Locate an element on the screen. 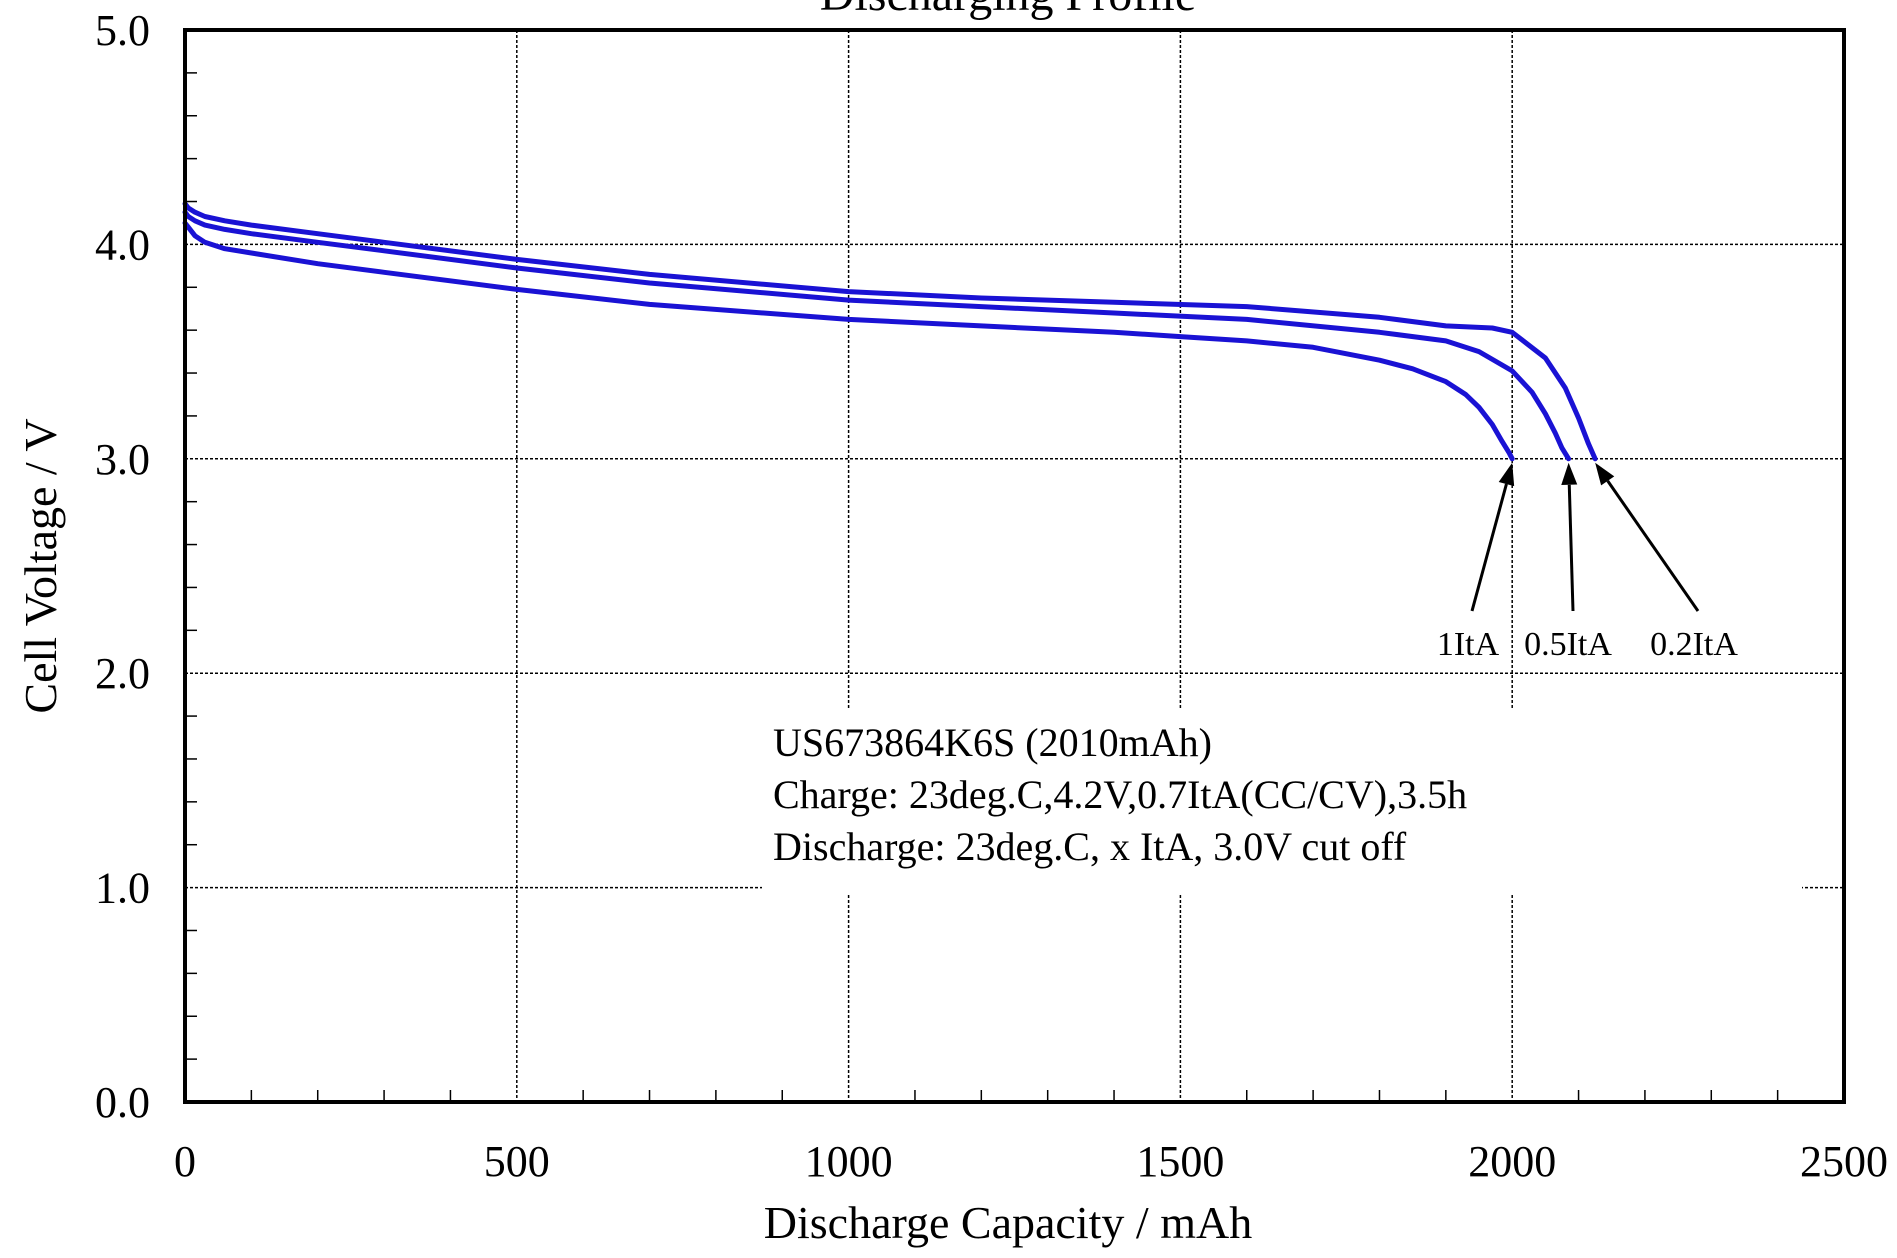 The width and height of the screenshot is (1897, 1258). info-box is located at coordinates (1282, 801).